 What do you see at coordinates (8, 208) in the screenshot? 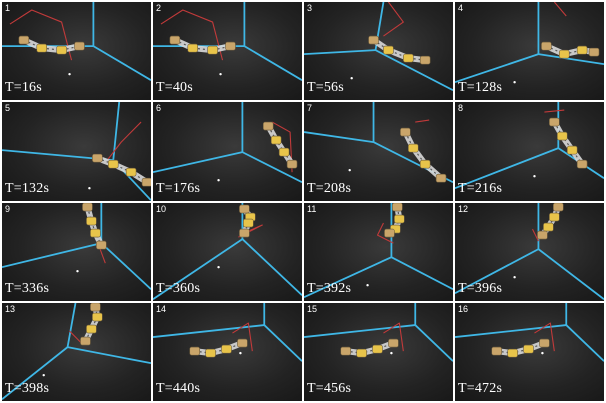
I see `frame-number: 9` at bounding box center [8, 208].